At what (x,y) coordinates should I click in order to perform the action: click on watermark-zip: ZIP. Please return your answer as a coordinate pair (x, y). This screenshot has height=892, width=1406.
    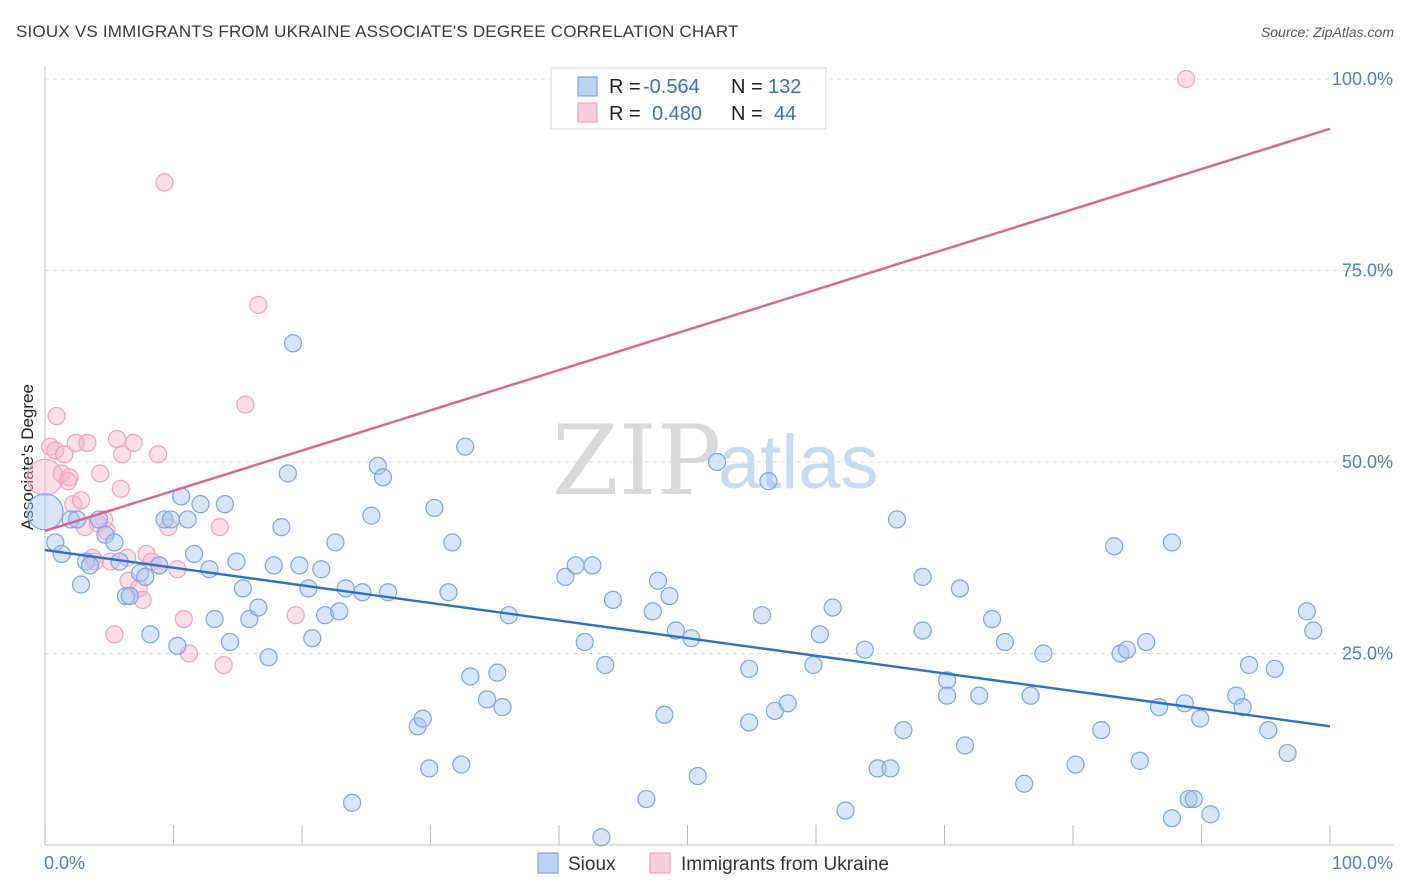
    Looking at the image, I should click on (636, 461).